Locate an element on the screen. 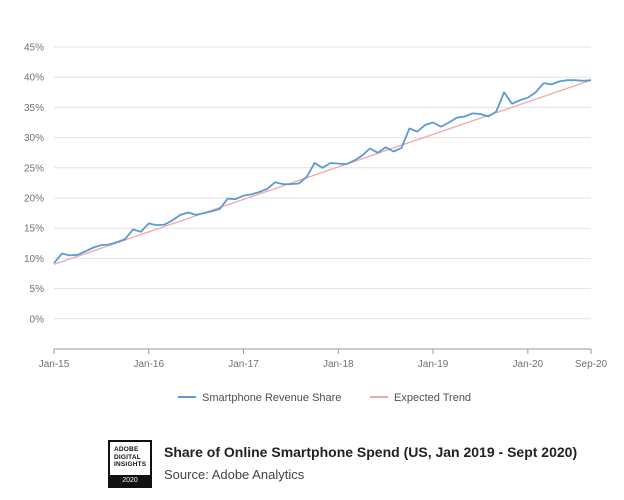  y-tick-label: 20% is located at coordinates (34, 199).